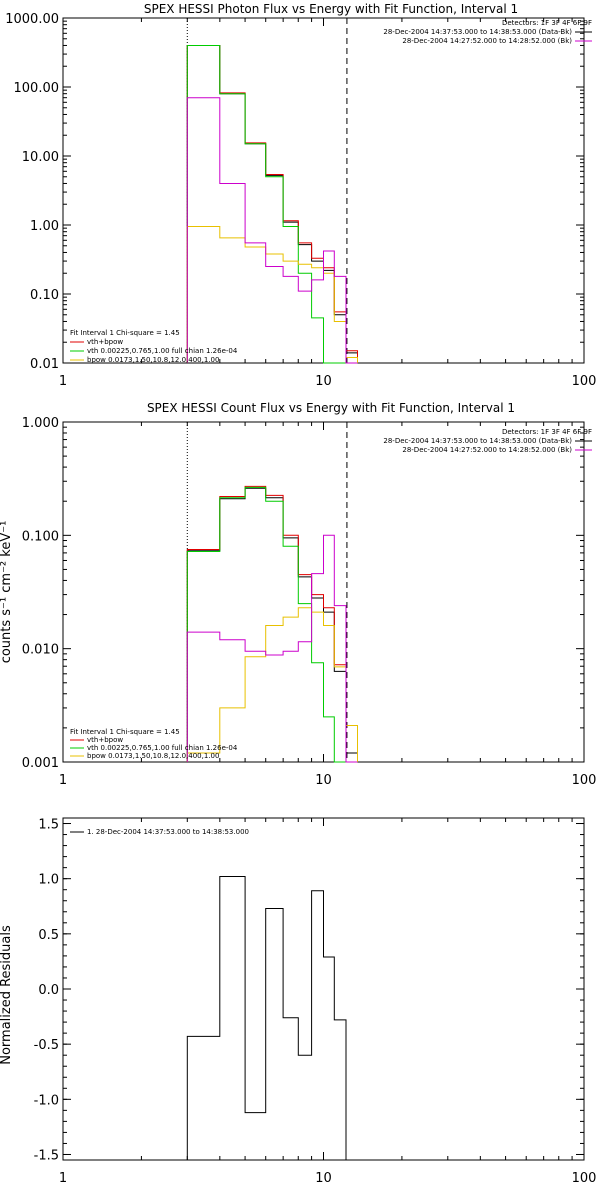 The width and height of the screenshot is (600, 1200). What do you see at coordinates (46, 1155) in the screenshot?
I see `y-tick-label: -1.5` at bounding box center [46, 1155].